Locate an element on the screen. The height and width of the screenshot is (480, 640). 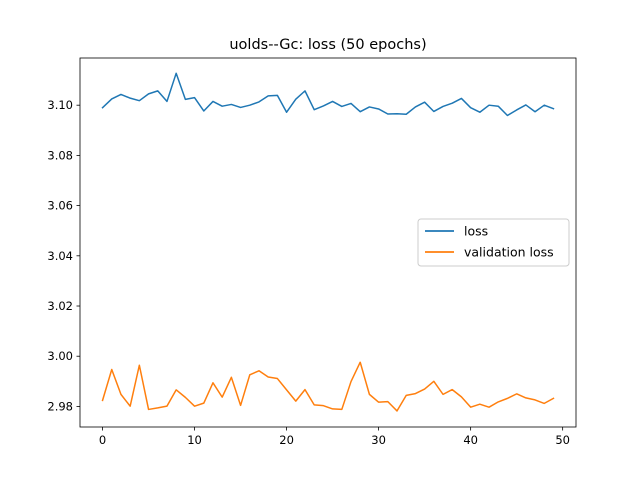
series-line-loss is located at coordinates (328, 94).